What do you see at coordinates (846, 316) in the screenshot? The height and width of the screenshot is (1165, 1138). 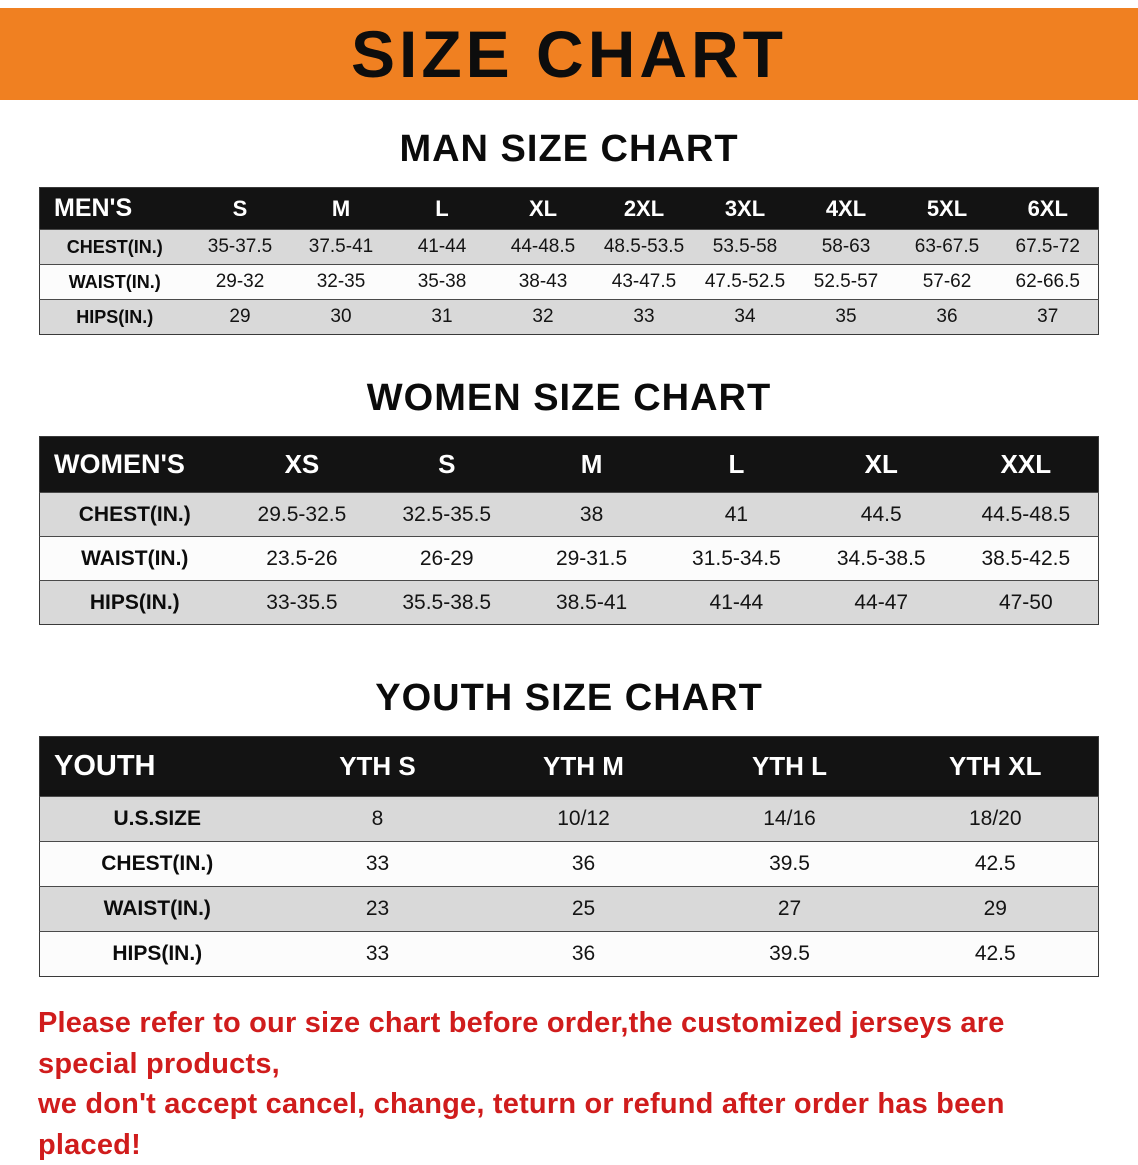 I see `size-value: 35` at bounding box center [846, 316].